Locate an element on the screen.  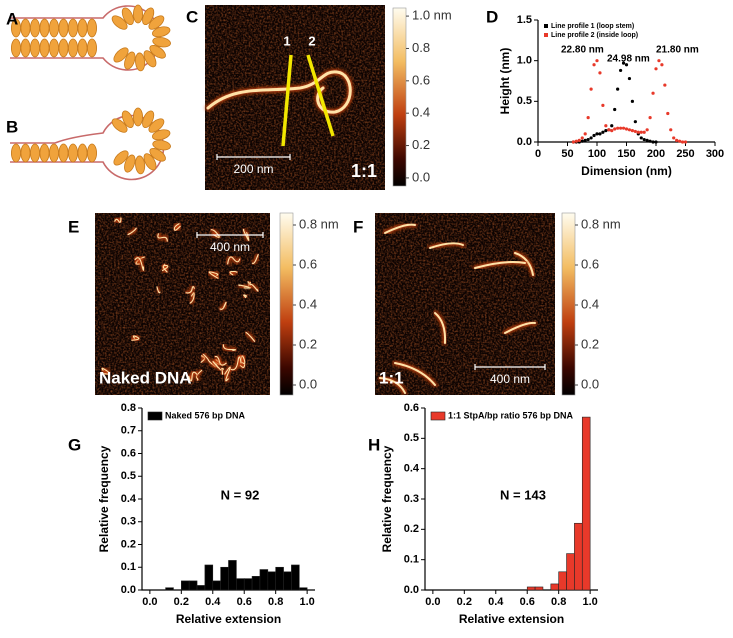
x-tick-label: 300 is located at coordinates (715, 154).